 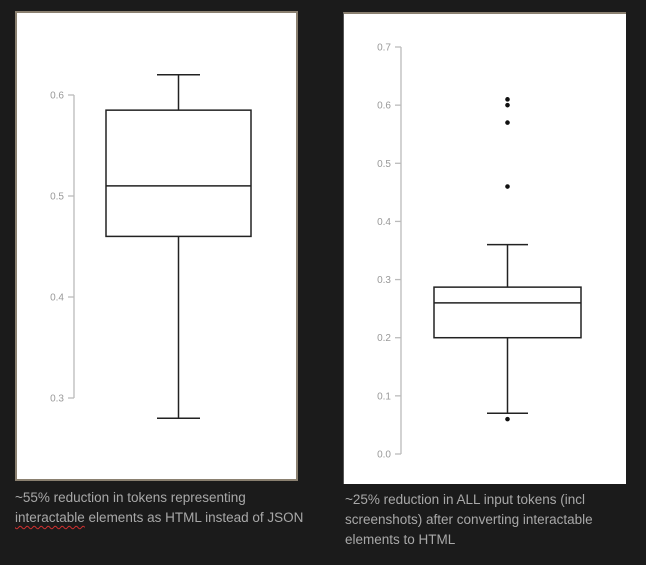 What do you see at coordinates (384, 48) in the screenshot?
I see `y-tick-label: 0.7` at bounding box center [384, 48].